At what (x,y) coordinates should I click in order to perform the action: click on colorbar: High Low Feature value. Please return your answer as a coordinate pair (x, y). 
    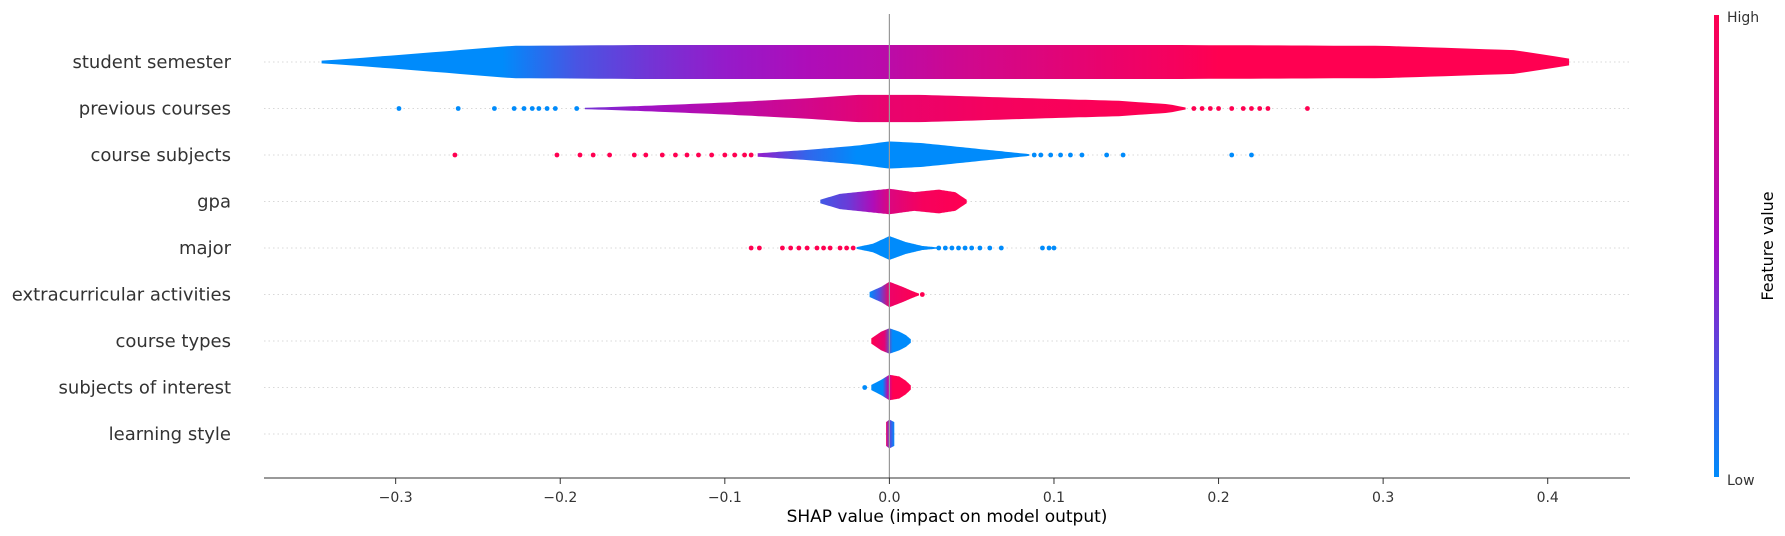
    Looking at the image, I should click on (1745, 249).